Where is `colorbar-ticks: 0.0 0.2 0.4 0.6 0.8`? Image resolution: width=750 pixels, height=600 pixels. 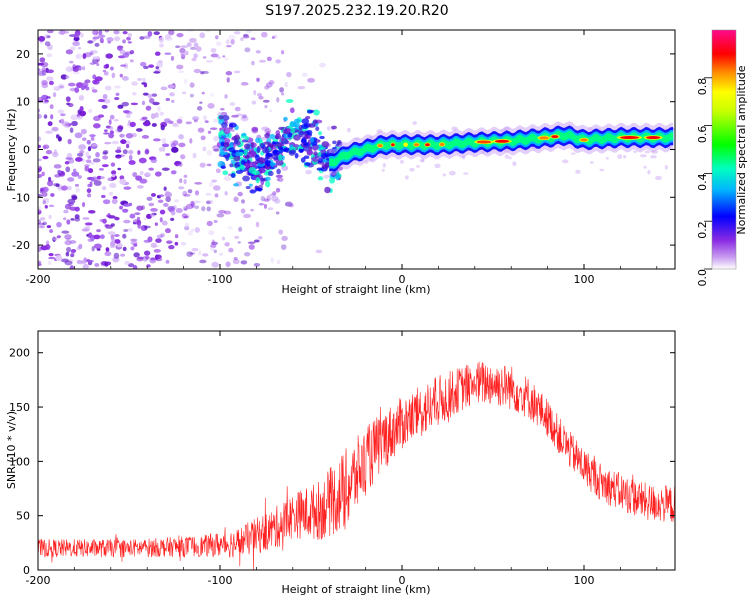
colorbar-ticks: 0.0 0.2 0.4 0.6 0.8 is located at coordinates (704, 182).